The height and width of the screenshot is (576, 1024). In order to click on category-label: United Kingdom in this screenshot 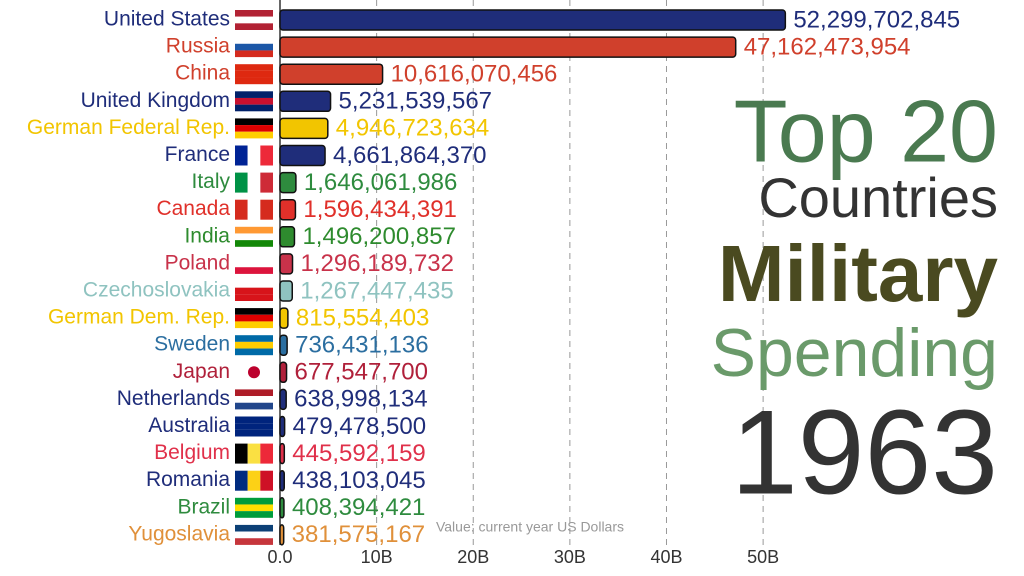, I will do `click(155, 100)`.